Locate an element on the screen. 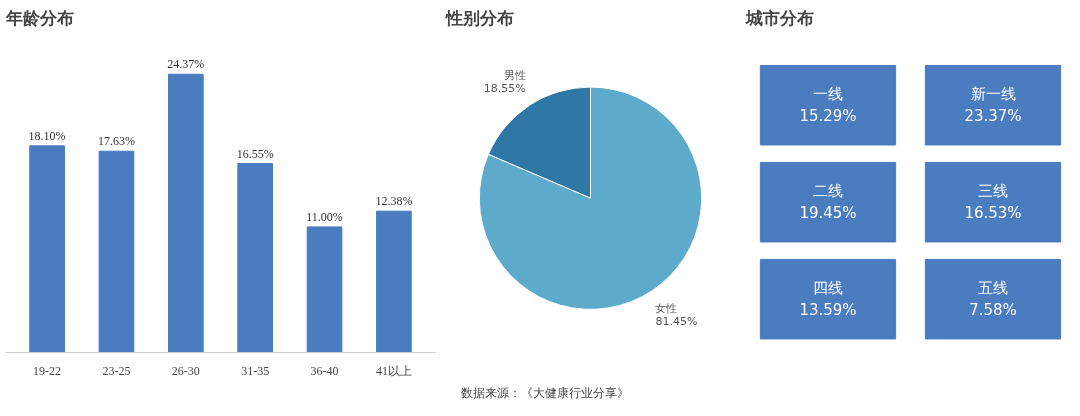  data-label: 18.10% is located at coordinates (47, 135).